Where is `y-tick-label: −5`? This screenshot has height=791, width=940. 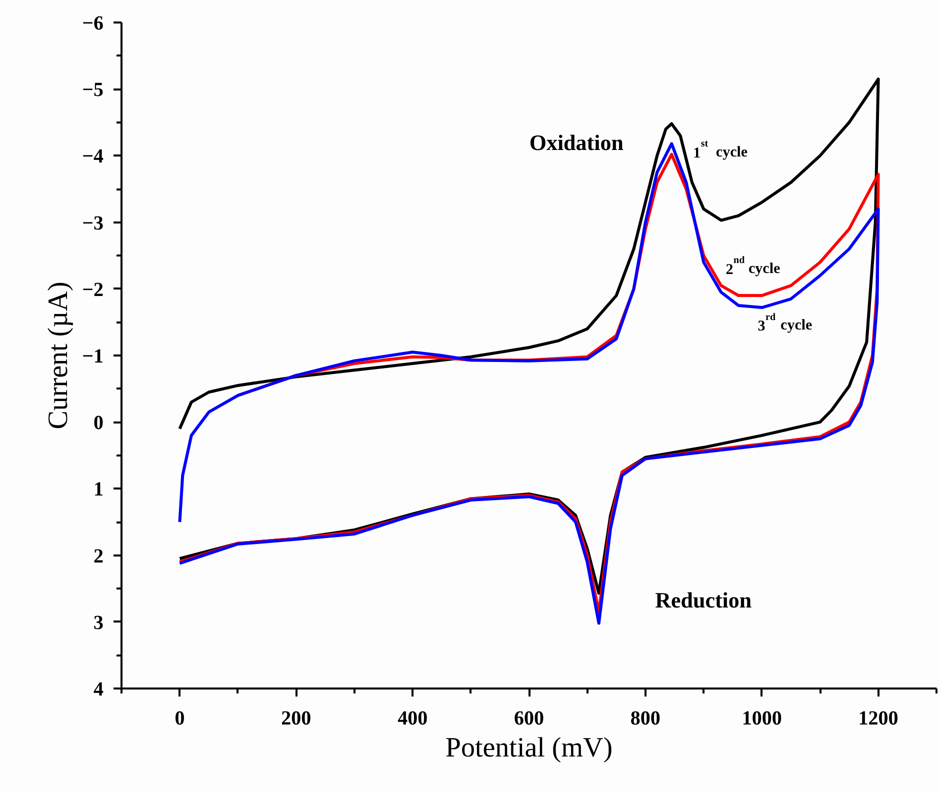 y-tick-label: −5 is located at coordinates (93, 90).